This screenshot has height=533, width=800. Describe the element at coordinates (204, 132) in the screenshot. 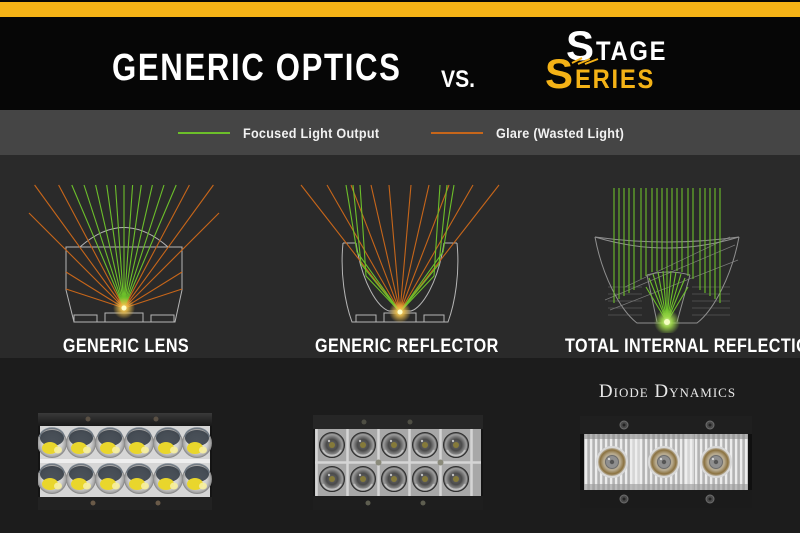

I see `focused-light-swatch` at that location.